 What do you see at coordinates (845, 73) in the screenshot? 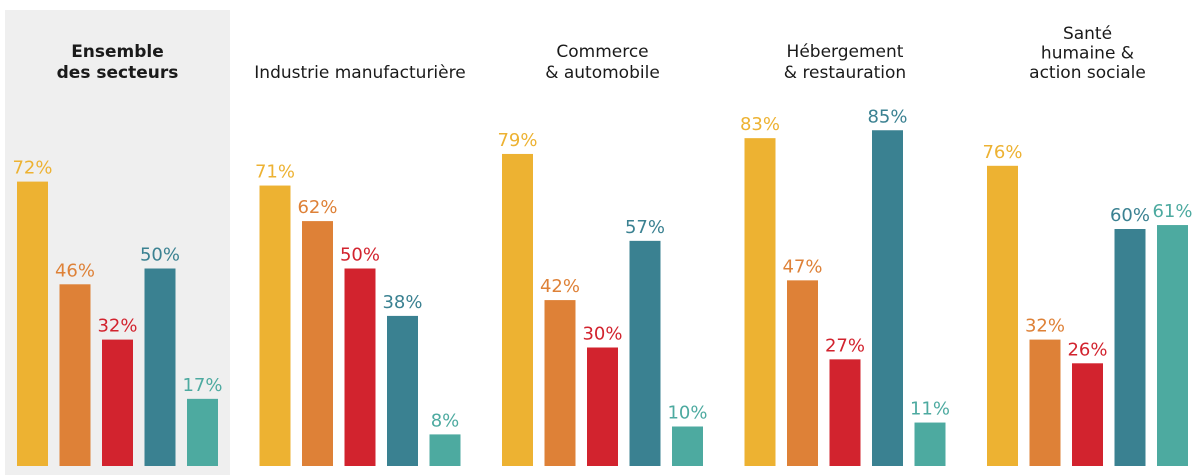
I see `panel-title: & restauration` at bounding box center [845, 73].